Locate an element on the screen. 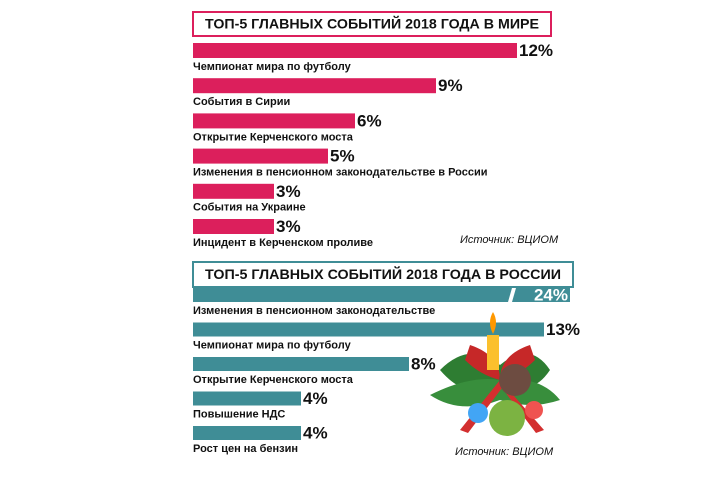 The image size is (720, 480). decoration is located at coordinates (495, 374).